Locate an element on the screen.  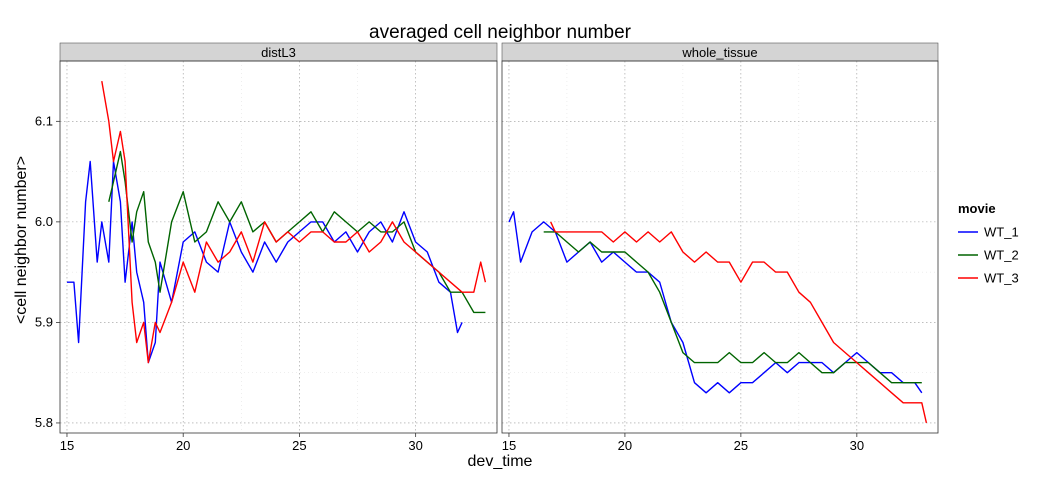
legend-item-WT_3: WT_3 is located at coordinates (988, 278).